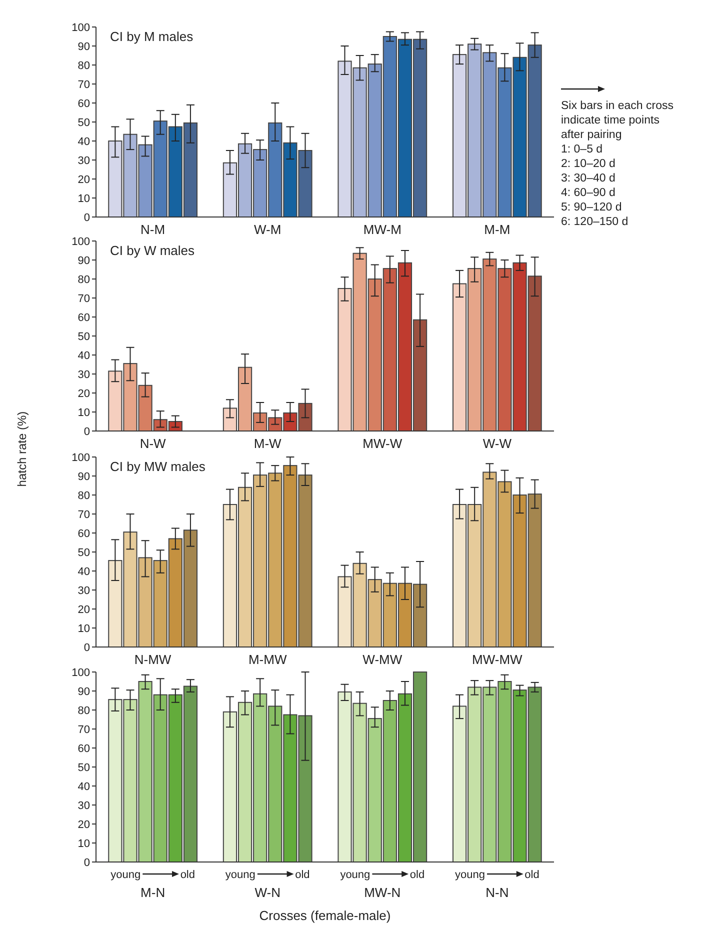 This screenshot has width=701, height=925. Describe the element at coordinates (153, 892) in the screenshot. I see `x-tick-label: M-N` at that location.